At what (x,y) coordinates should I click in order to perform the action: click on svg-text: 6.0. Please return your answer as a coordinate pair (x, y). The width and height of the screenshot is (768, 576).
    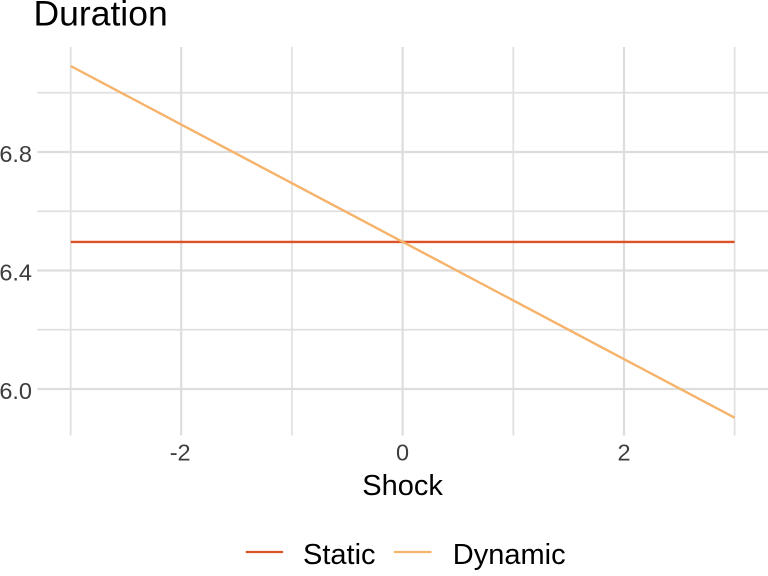
    Looking at the image, I should click on (16, 391).